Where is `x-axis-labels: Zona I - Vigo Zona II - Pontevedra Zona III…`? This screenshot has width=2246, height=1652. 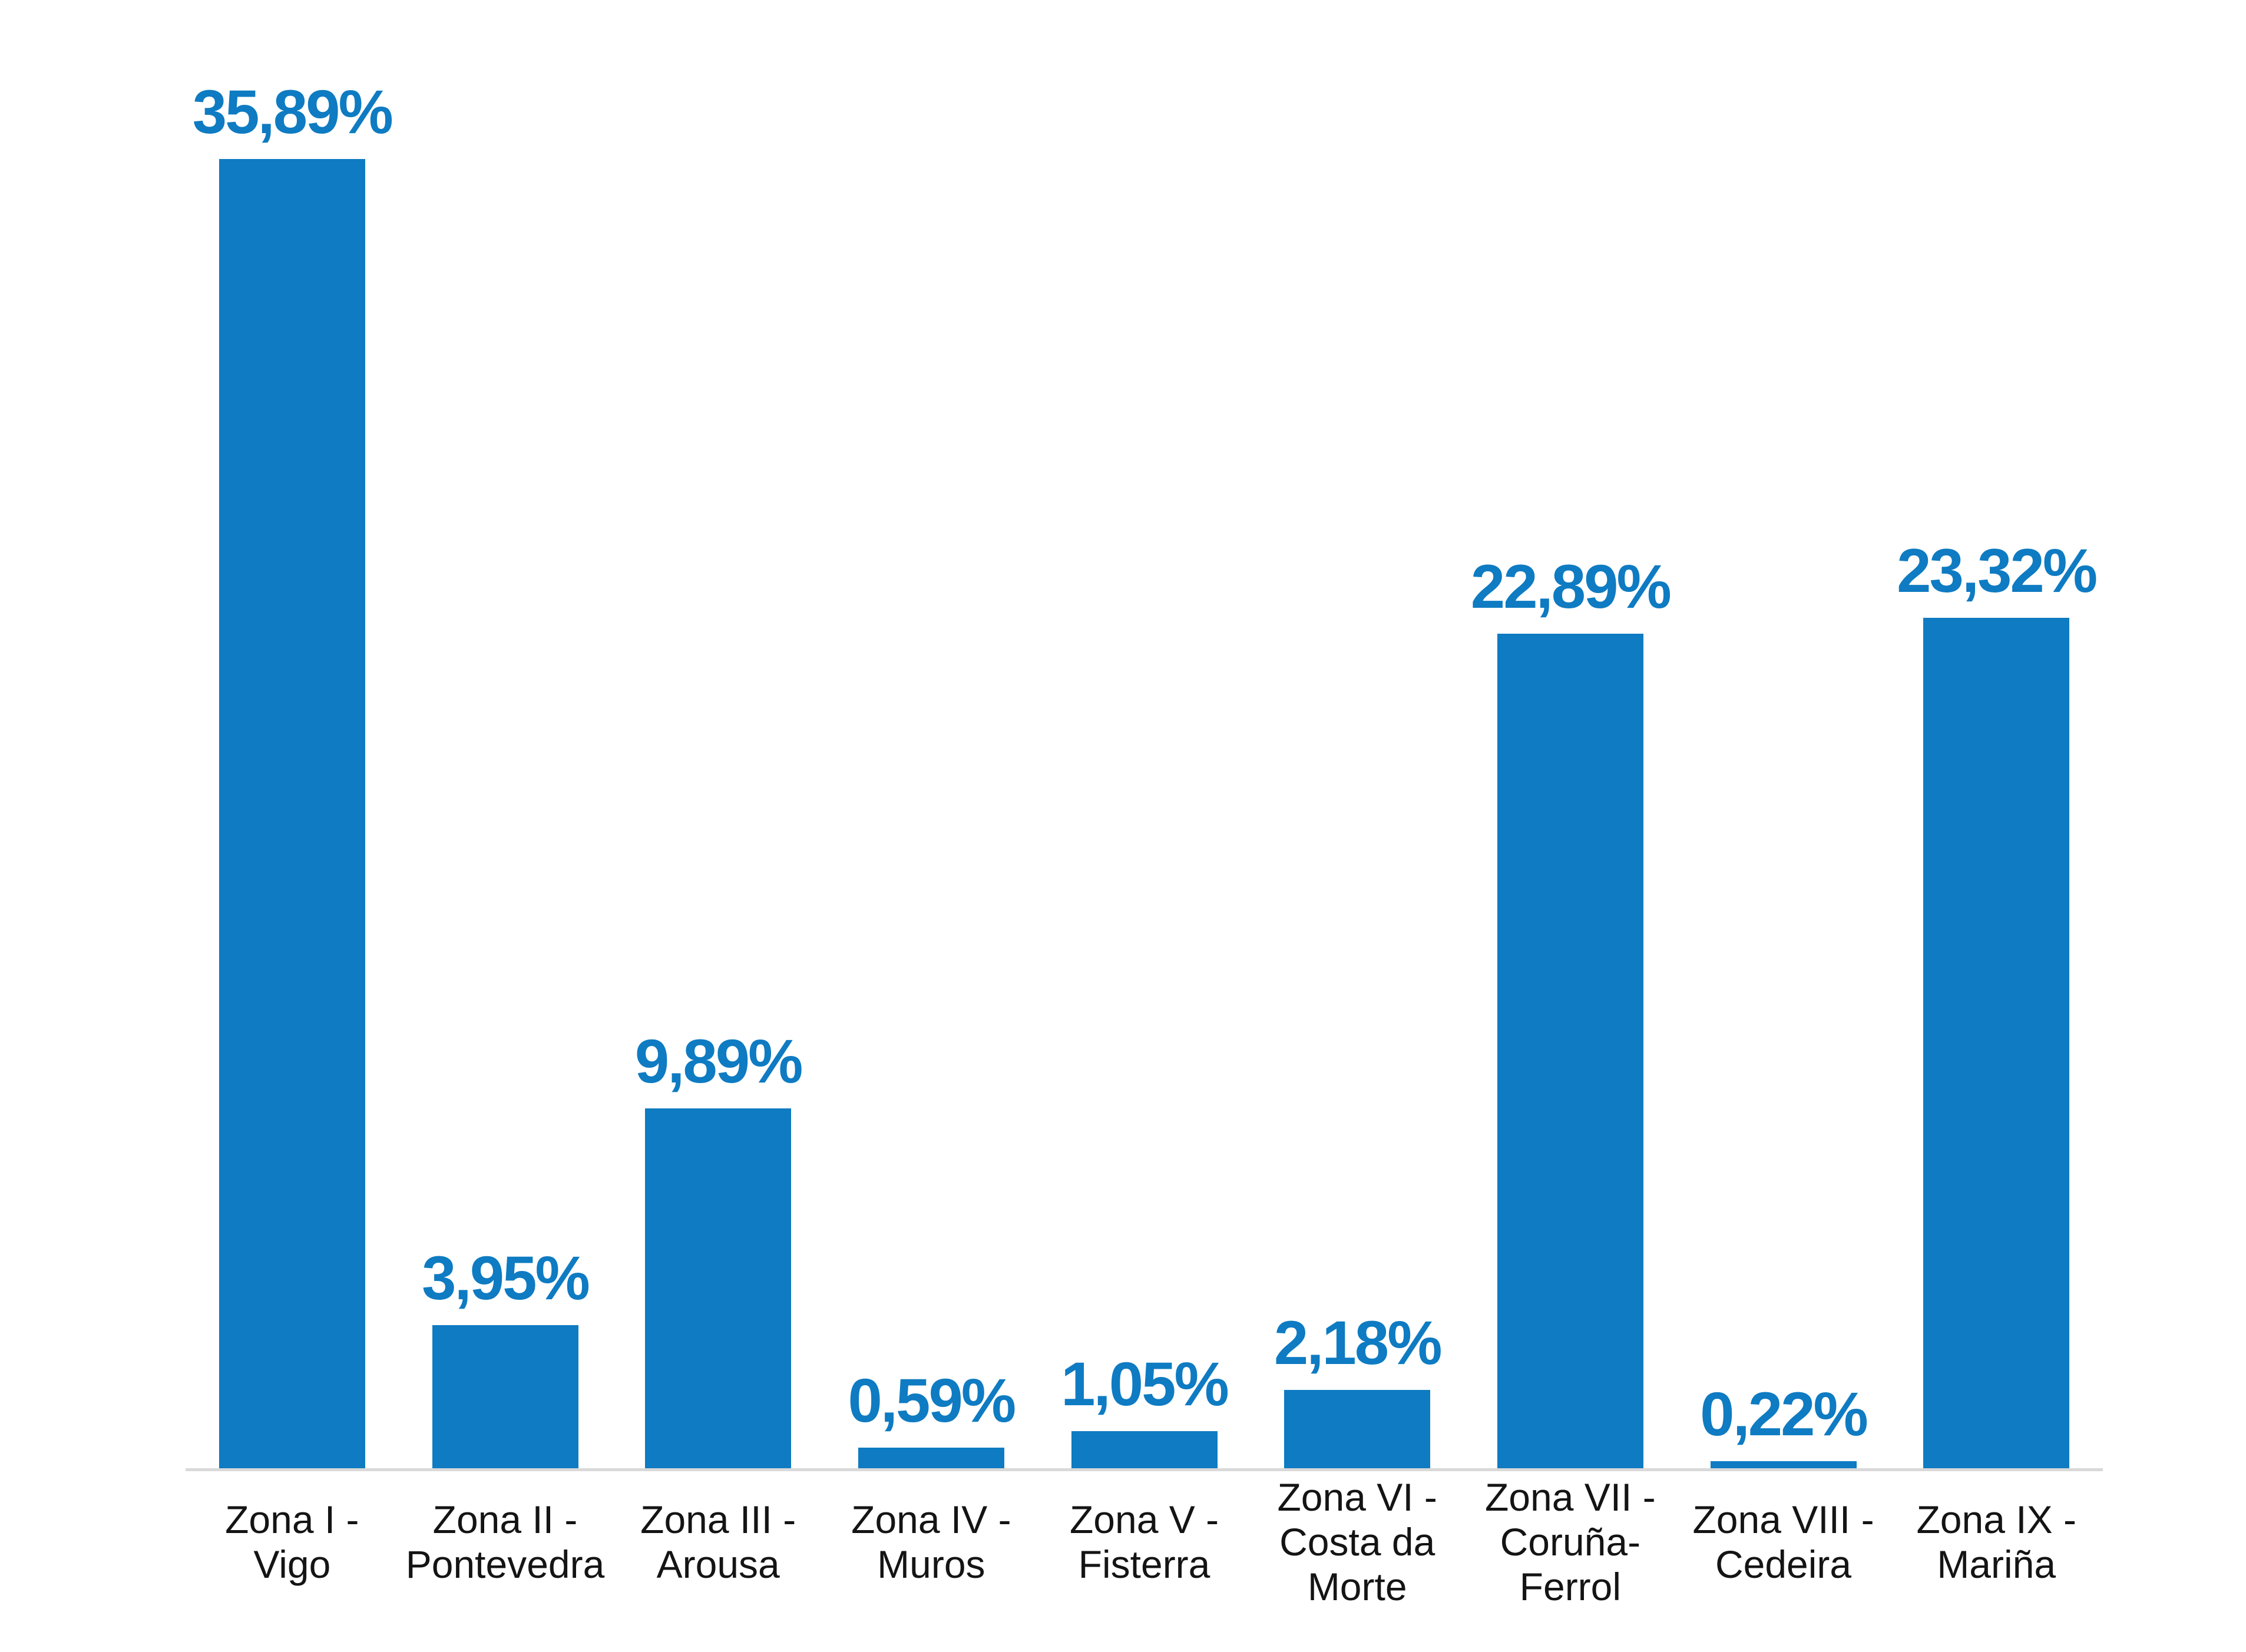 x-axis-labels: Zona I - Vigo Zona II - Pontevedra Zona III… is located at coordinates (1144, 1542).